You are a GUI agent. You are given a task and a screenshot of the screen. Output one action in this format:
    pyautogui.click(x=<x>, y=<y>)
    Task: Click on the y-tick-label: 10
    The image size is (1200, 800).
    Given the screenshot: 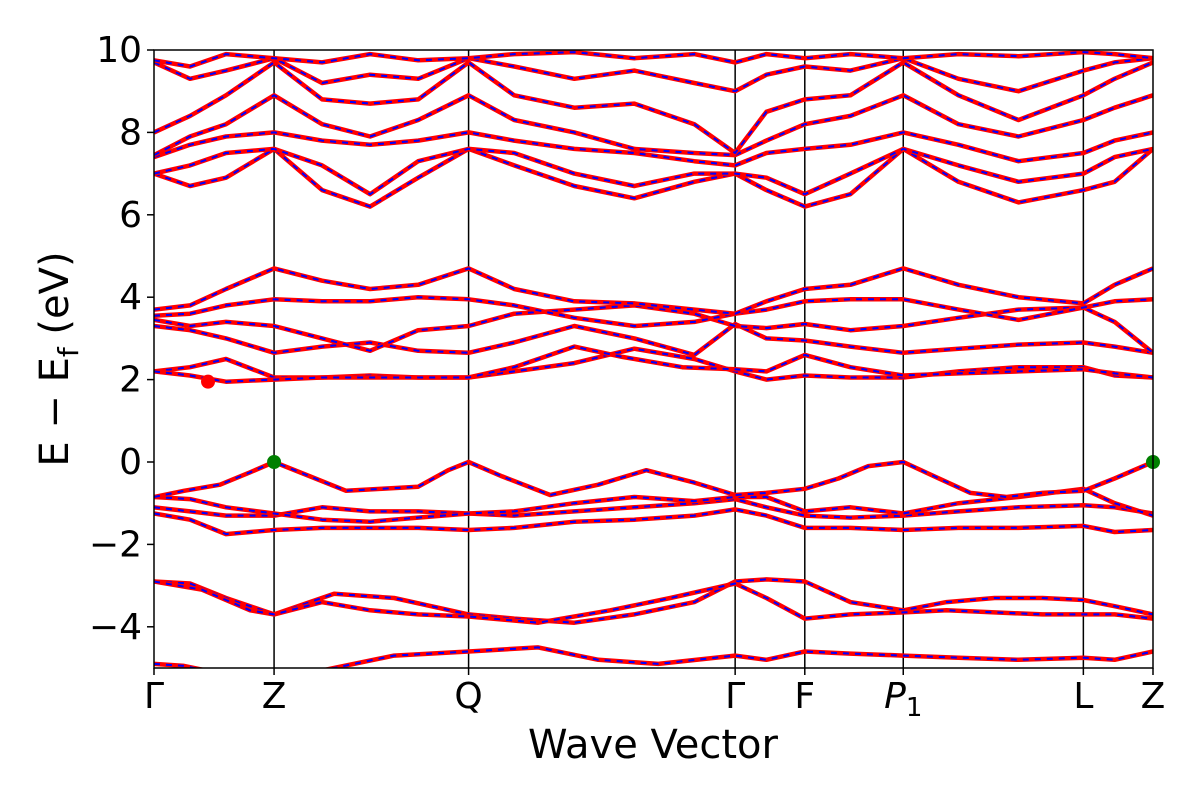 What is the action you would take?
    pyautogui.click(x=119, y=50)
    